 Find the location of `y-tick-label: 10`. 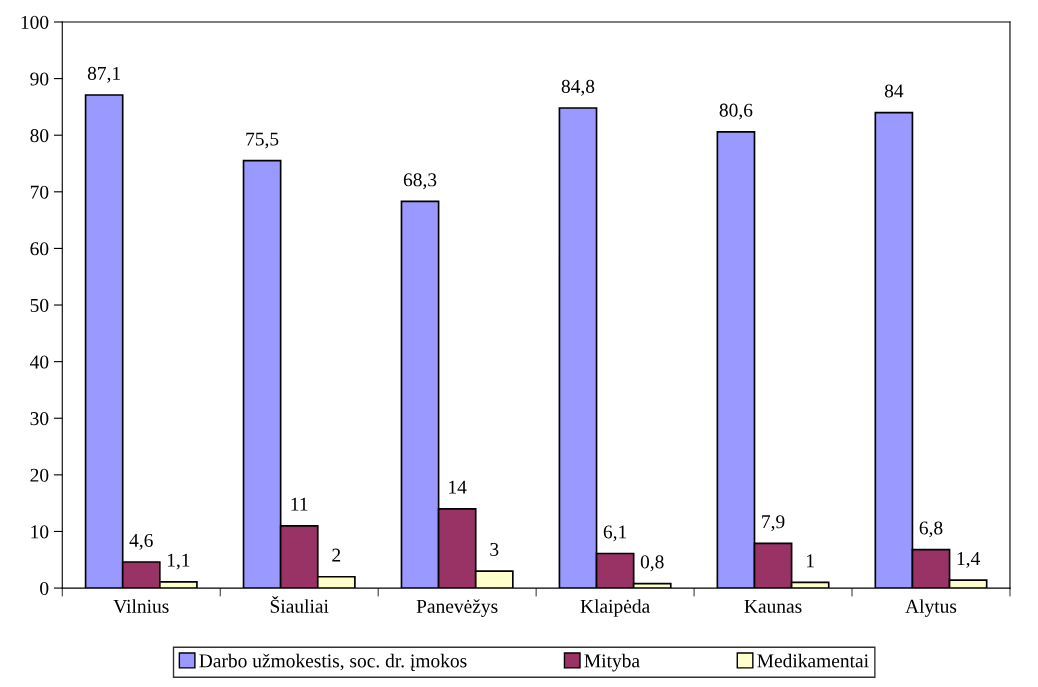

y-tick-label: 10 is located at coordinates (40, 532).